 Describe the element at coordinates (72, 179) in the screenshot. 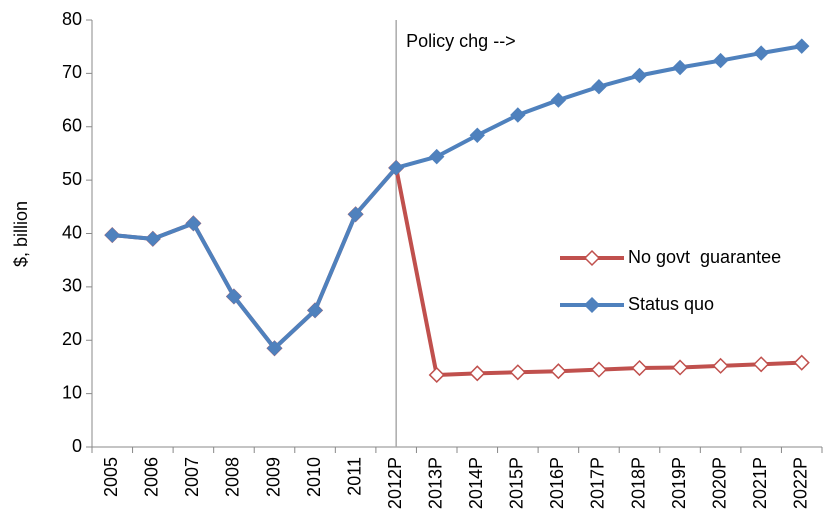

I see `y-tick-label: 50` at that location.